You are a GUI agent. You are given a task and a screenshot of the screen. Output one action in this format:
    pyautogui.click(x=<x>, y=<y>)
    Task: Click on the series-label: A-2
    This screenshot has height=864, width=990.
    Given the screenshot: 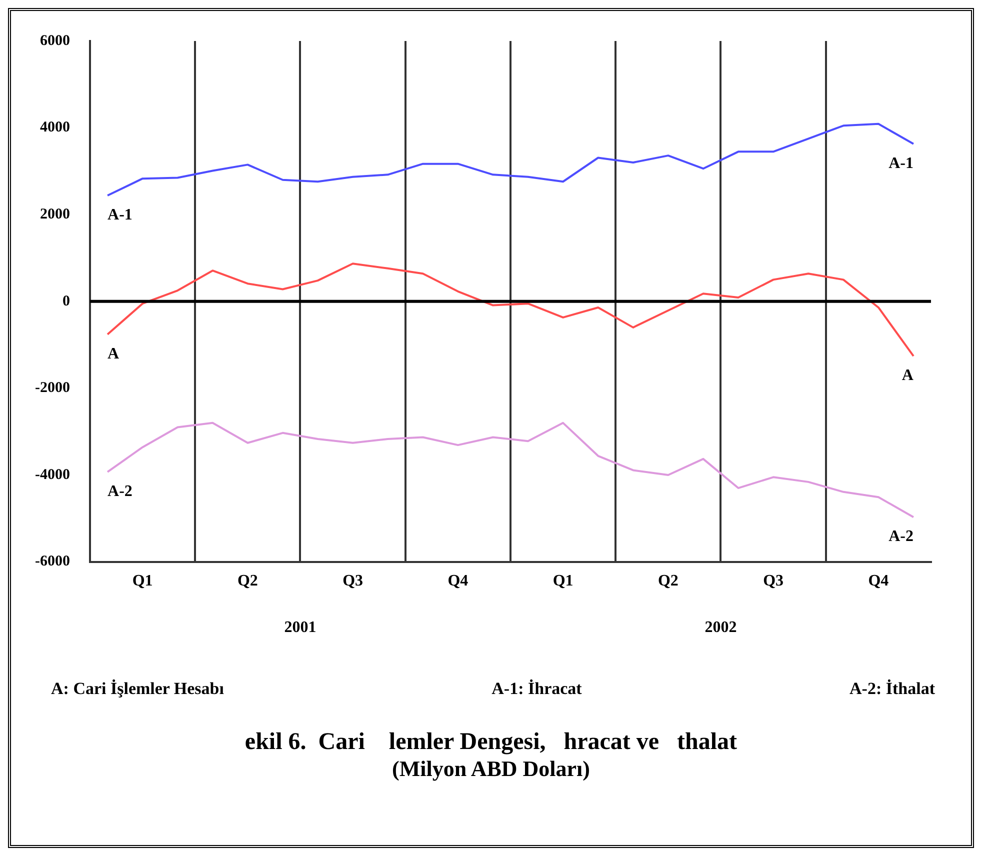 What is the action you would take?
    pyautogui.click(x=901, y=537)
    